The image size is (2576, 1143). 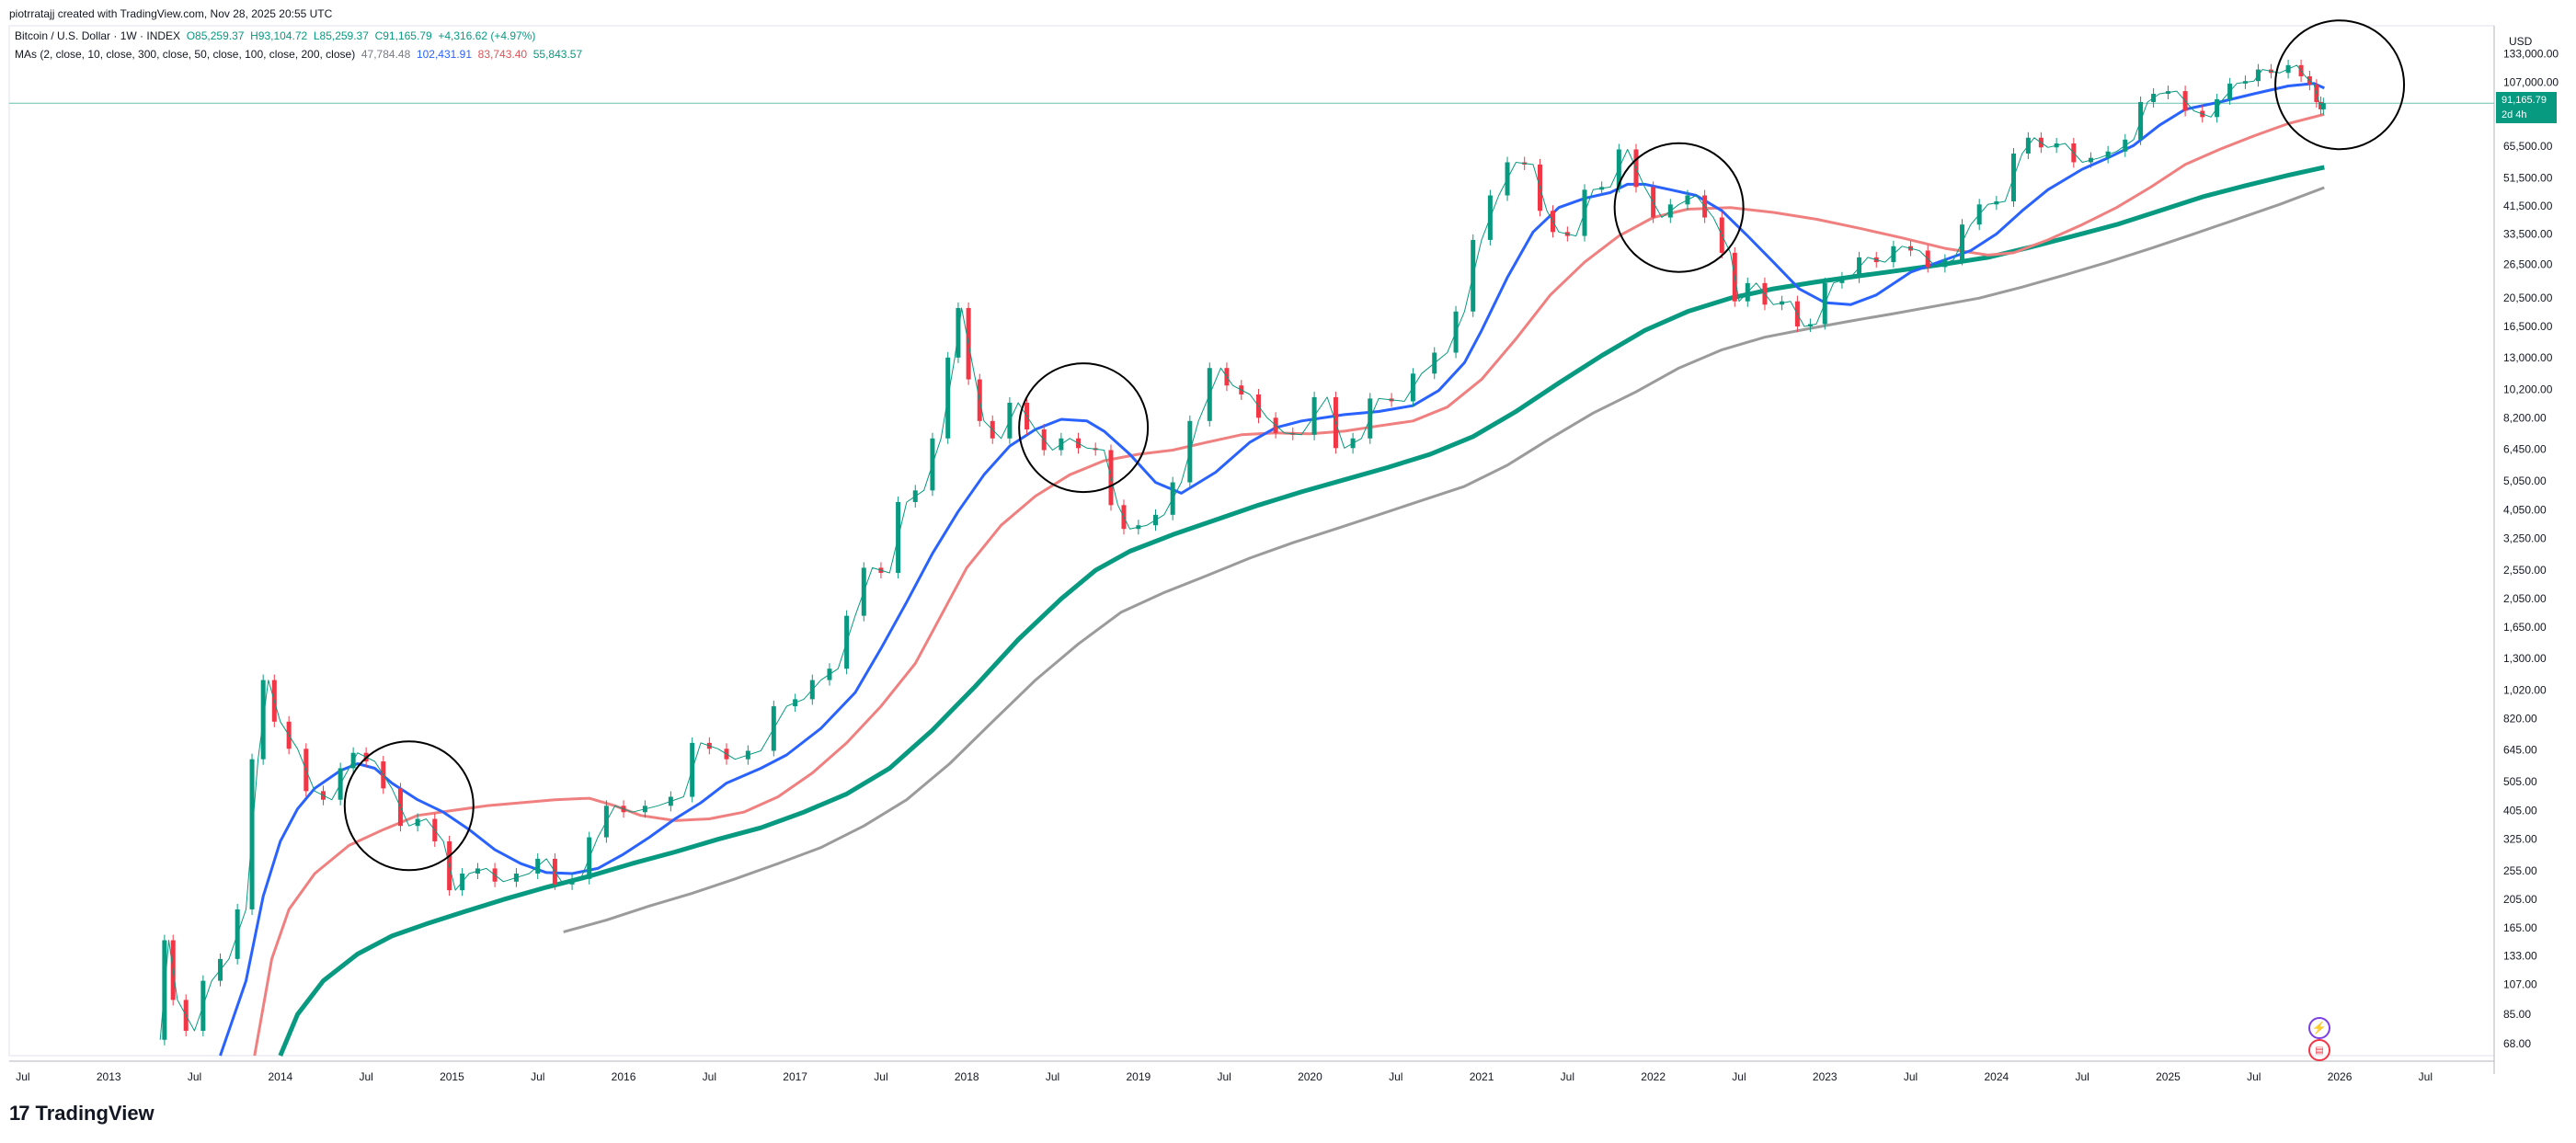 What do you see at coordinates (2520, 718) in the screenshot?
I see `y-tick-label: 820.00` at bounding box center [2520, 718].